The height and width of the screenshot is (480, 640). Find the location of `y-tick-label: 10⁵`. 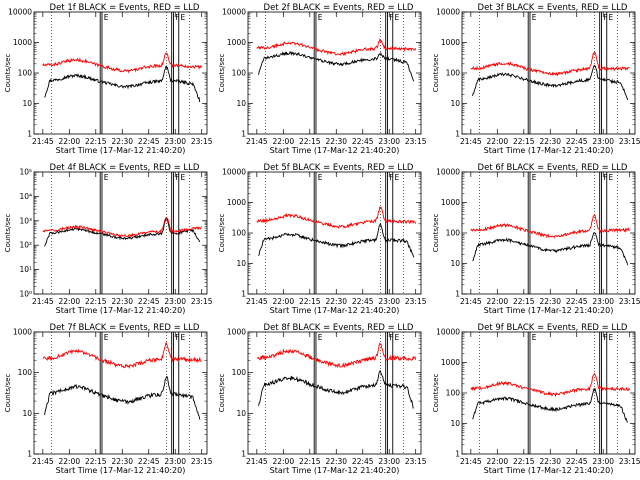

y-tick-label: 10⁵ is located at coordinates (25, 172).